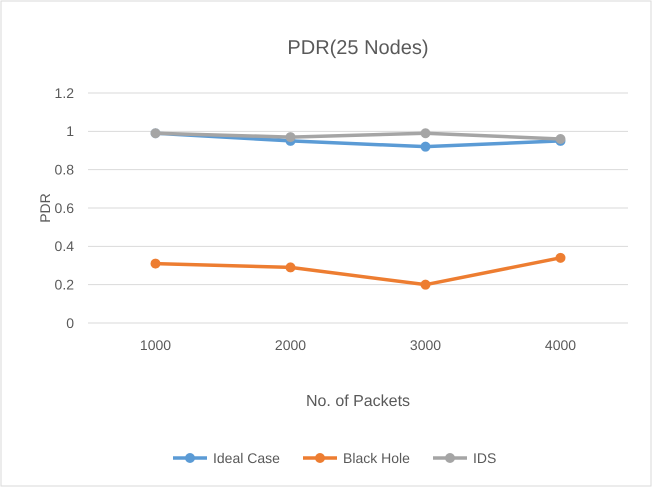 The width and height of the screenshot is (652, 487). Describe the element at coordinates (246, 458) in the screenshot. I see `legend-label: Ideal Case` at that location.